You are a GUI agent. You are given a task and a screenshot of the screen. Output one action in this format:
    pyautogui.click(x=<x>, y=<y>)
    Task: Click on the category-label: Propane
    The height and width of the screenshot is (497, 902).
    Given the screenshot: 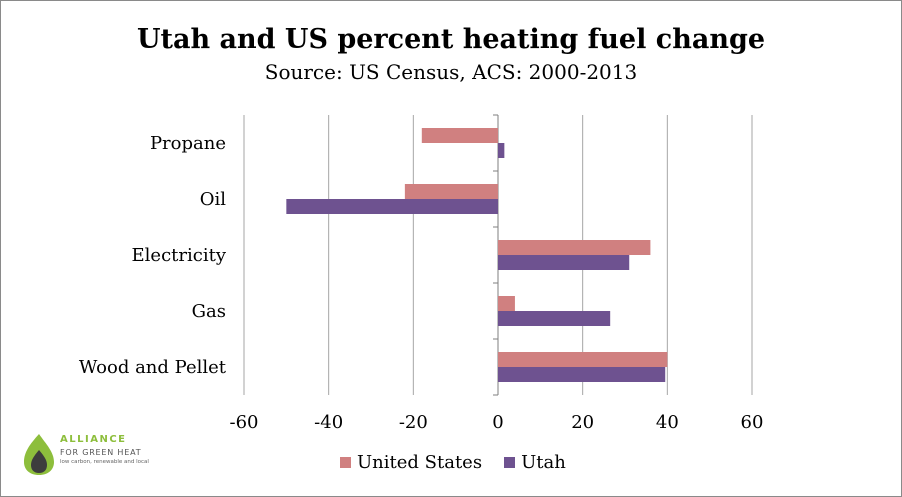 What is the action you would take?
    pyautogui.click(x=188, y=143)
    